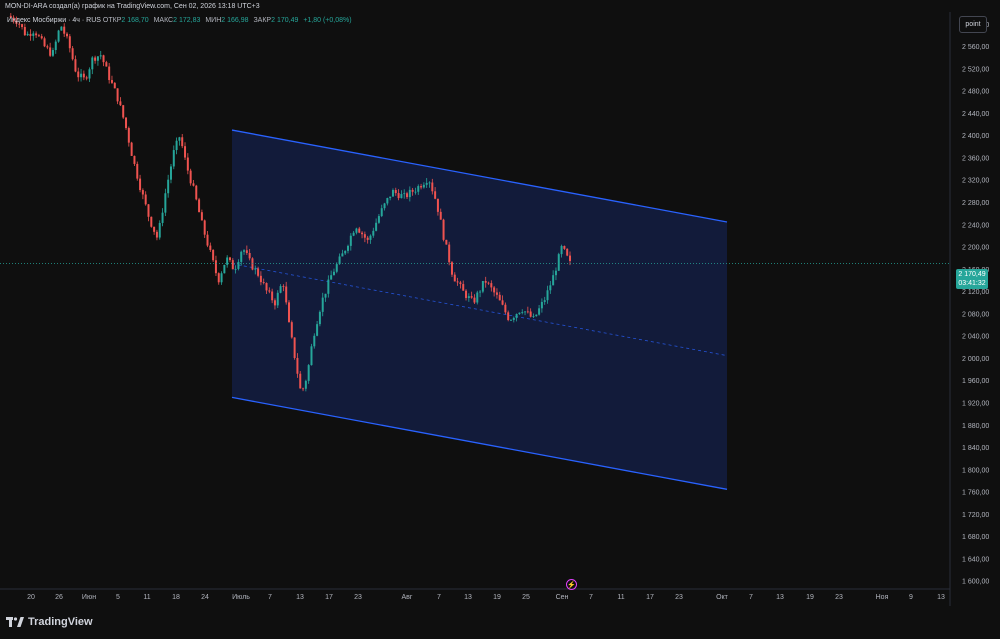 This screenshot has height=639, width=1000. Describe the element at coordinates (975, 493) in the screenshot. I see `price-tick-label: 1 760,00` at that location.